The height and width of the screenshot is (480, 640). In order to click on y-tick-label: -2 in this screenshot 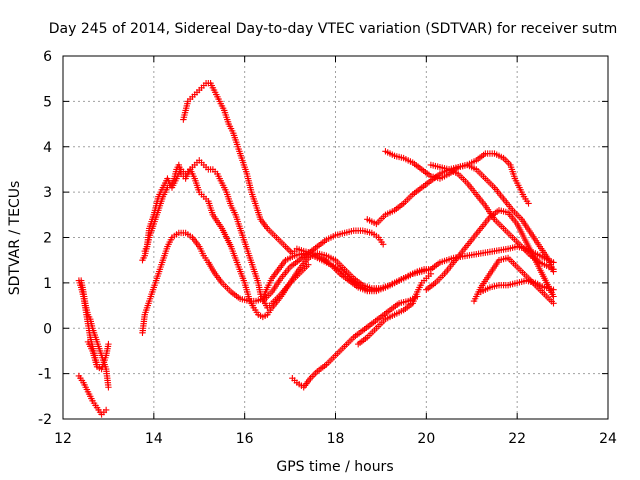, I will do `click(45, 420)`.